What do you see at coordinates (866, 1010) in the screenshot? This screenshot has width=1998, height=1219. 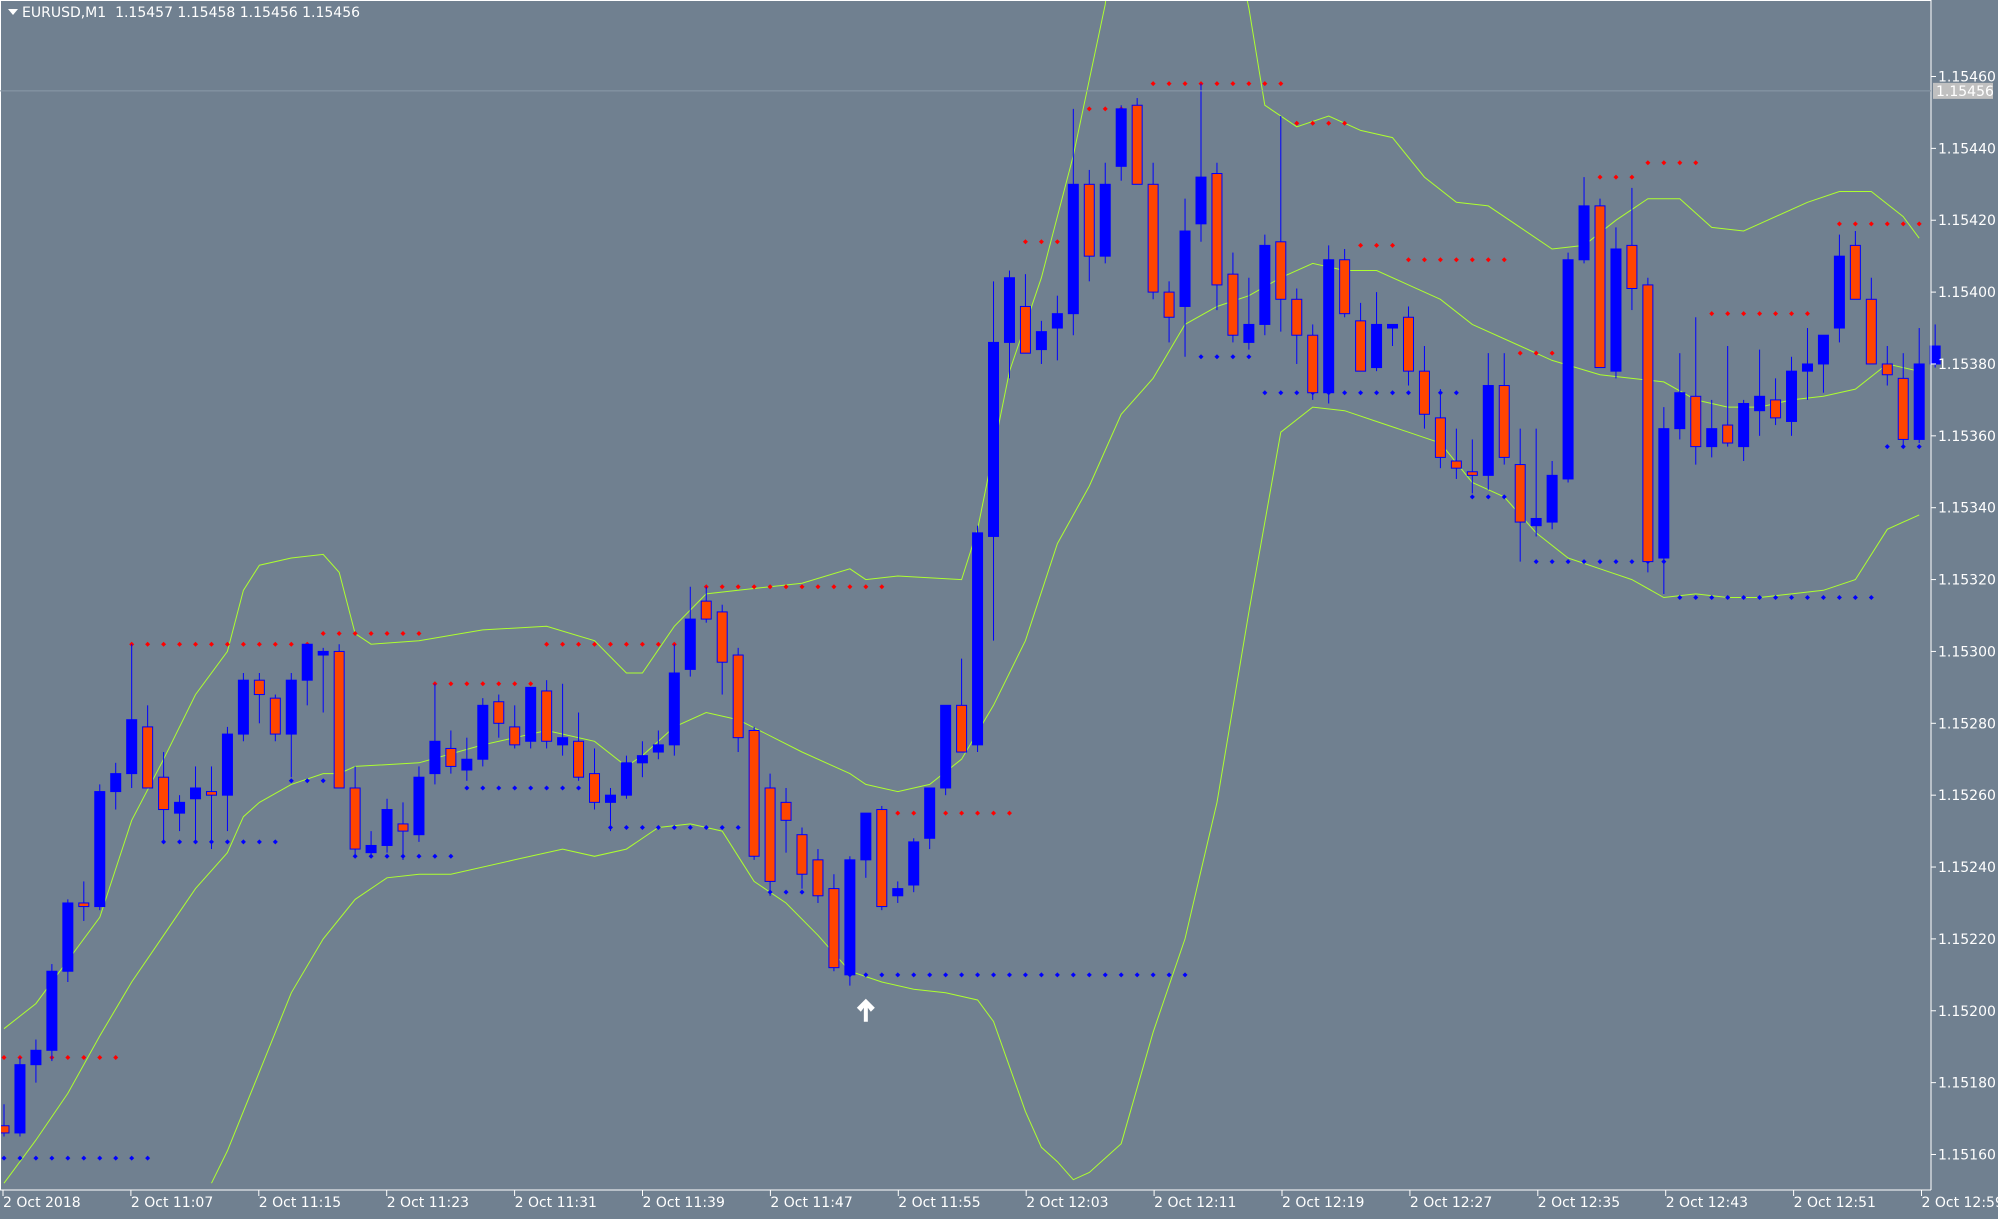 I see `buy-arrow-icon` at bounding box center [866, 1010].